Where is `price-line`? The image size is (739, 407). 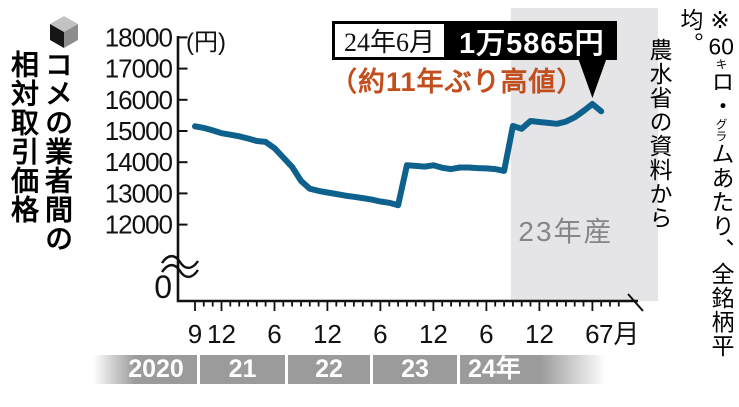 price-line is located at coordinates (398, 155).